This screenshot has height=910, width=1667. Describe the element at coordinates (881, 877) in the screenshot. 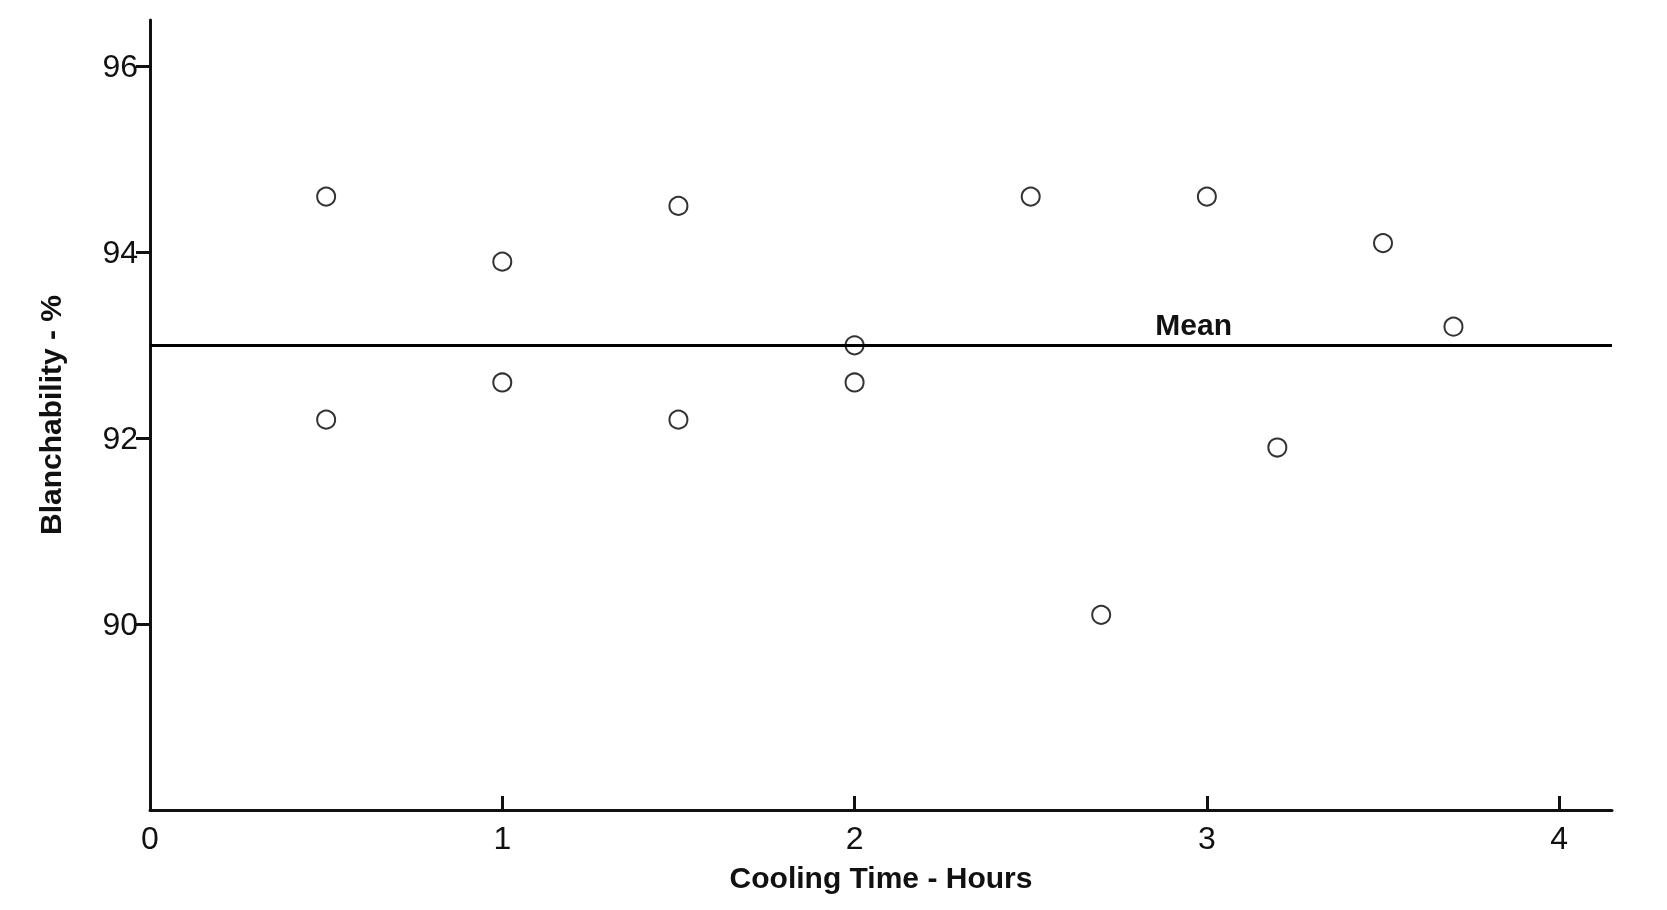

I see `x-axis-title: Cooling Time - Hours` at that location.